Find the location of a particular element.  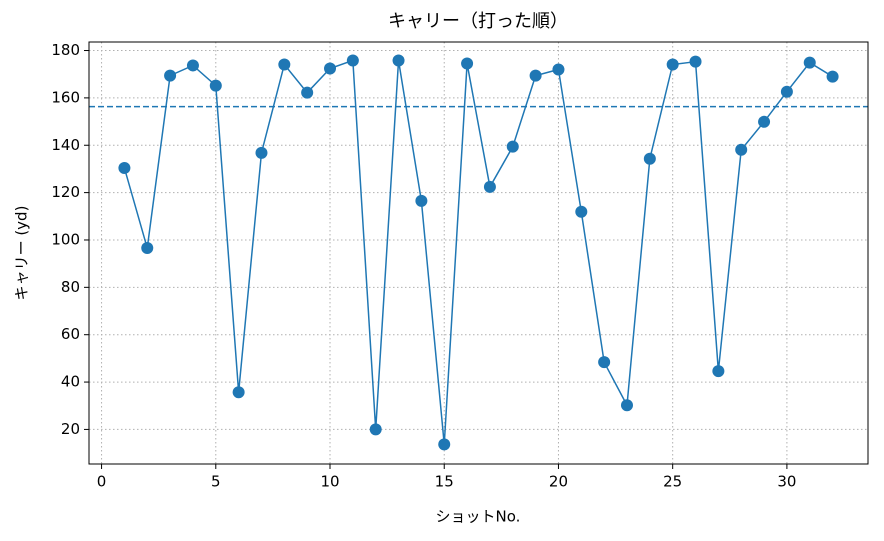

chart-title: キャリー（打った順） is located at coordinates (478, 21).